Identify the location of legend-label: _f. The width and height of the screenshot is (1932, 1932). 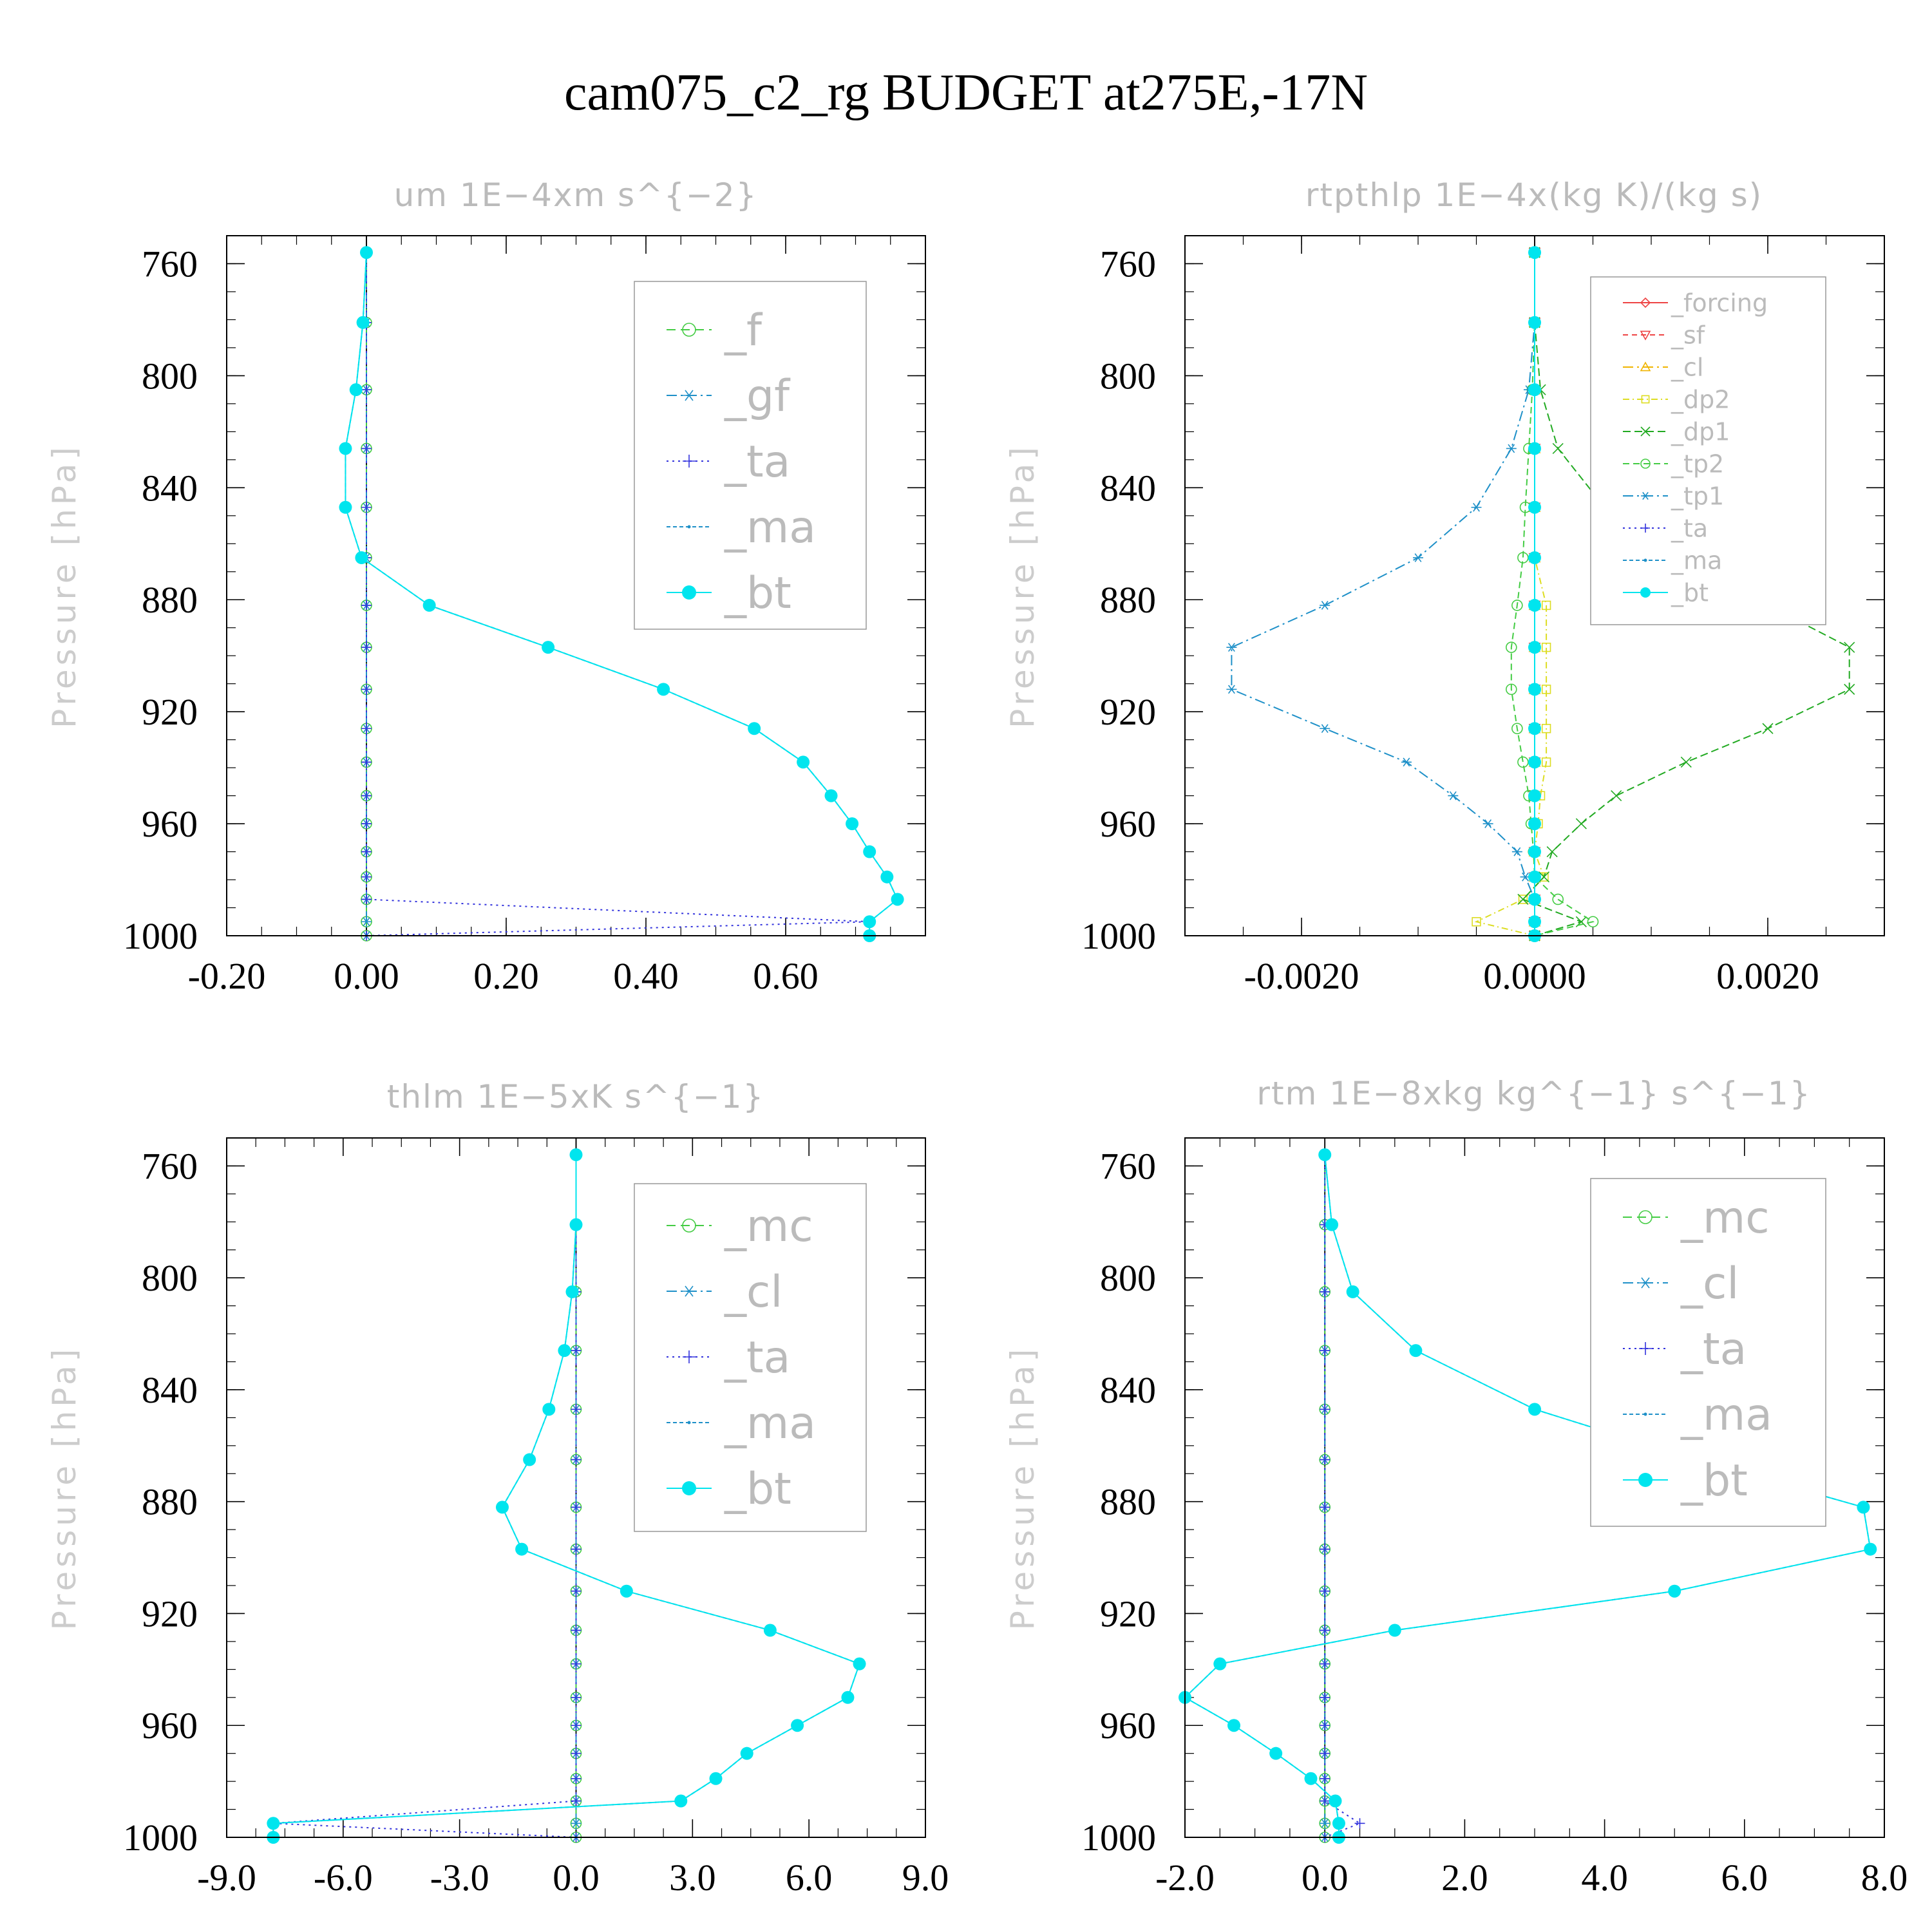
(744, 331).